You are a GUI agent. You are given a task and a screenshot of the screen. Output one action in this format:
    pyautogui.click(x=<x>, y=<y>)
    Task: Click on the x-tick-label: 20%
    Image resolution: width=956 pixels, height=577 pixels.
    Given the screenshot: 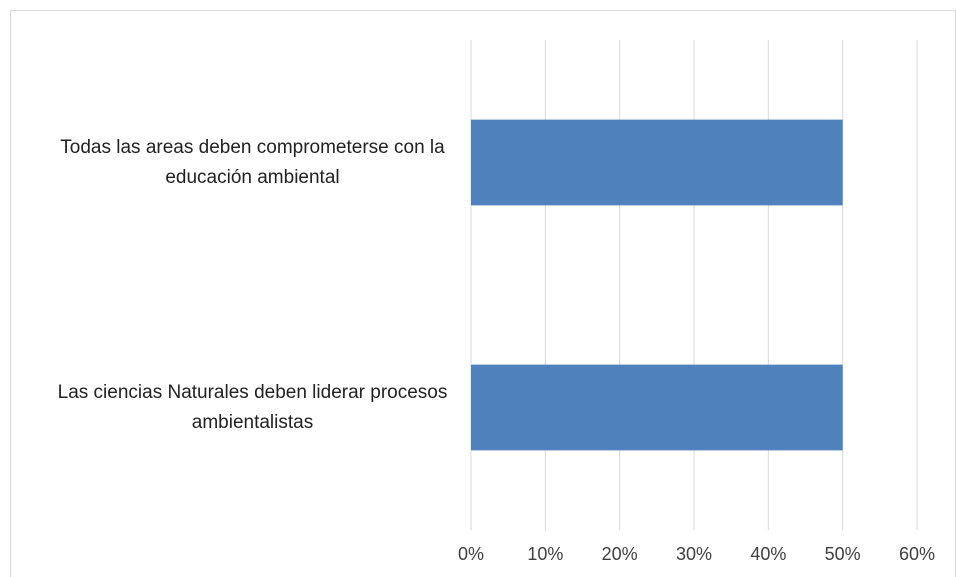 What is the action you would take?
    pyautogui.click(x=620, y=554)
    